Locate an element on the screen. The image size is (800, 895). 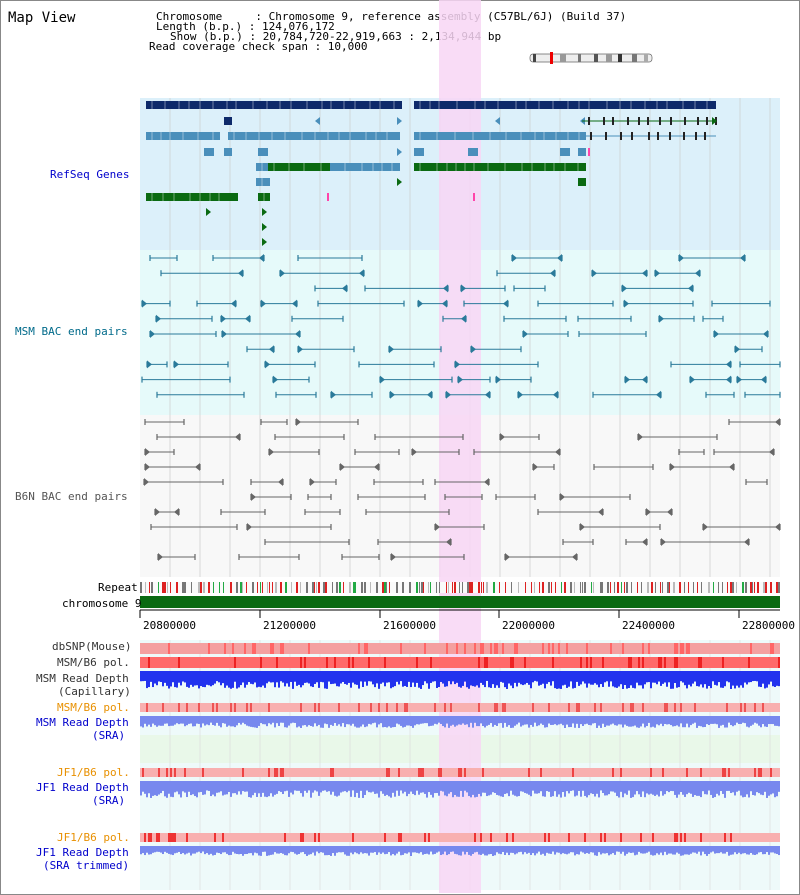
track-label-msm-depth-cap-sub: (Capillary) is located at coordinates (94, 691).